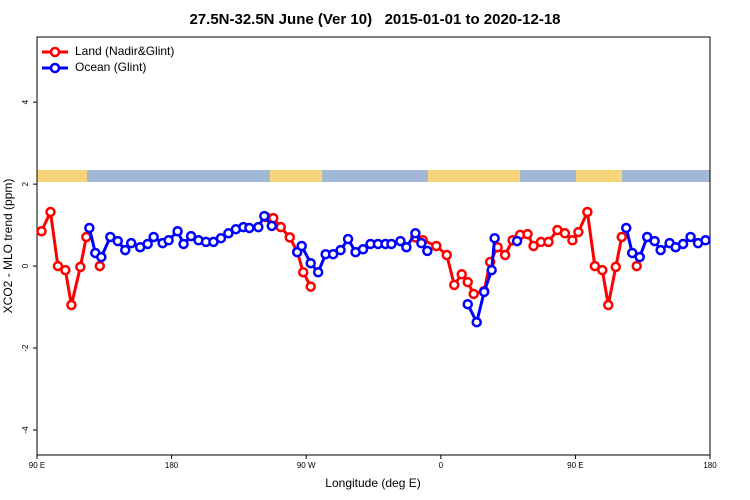 The height and width of the screenshot is (500, 750). I want to click on x-axis-label: Longitude (deg E), so click(372, 483).